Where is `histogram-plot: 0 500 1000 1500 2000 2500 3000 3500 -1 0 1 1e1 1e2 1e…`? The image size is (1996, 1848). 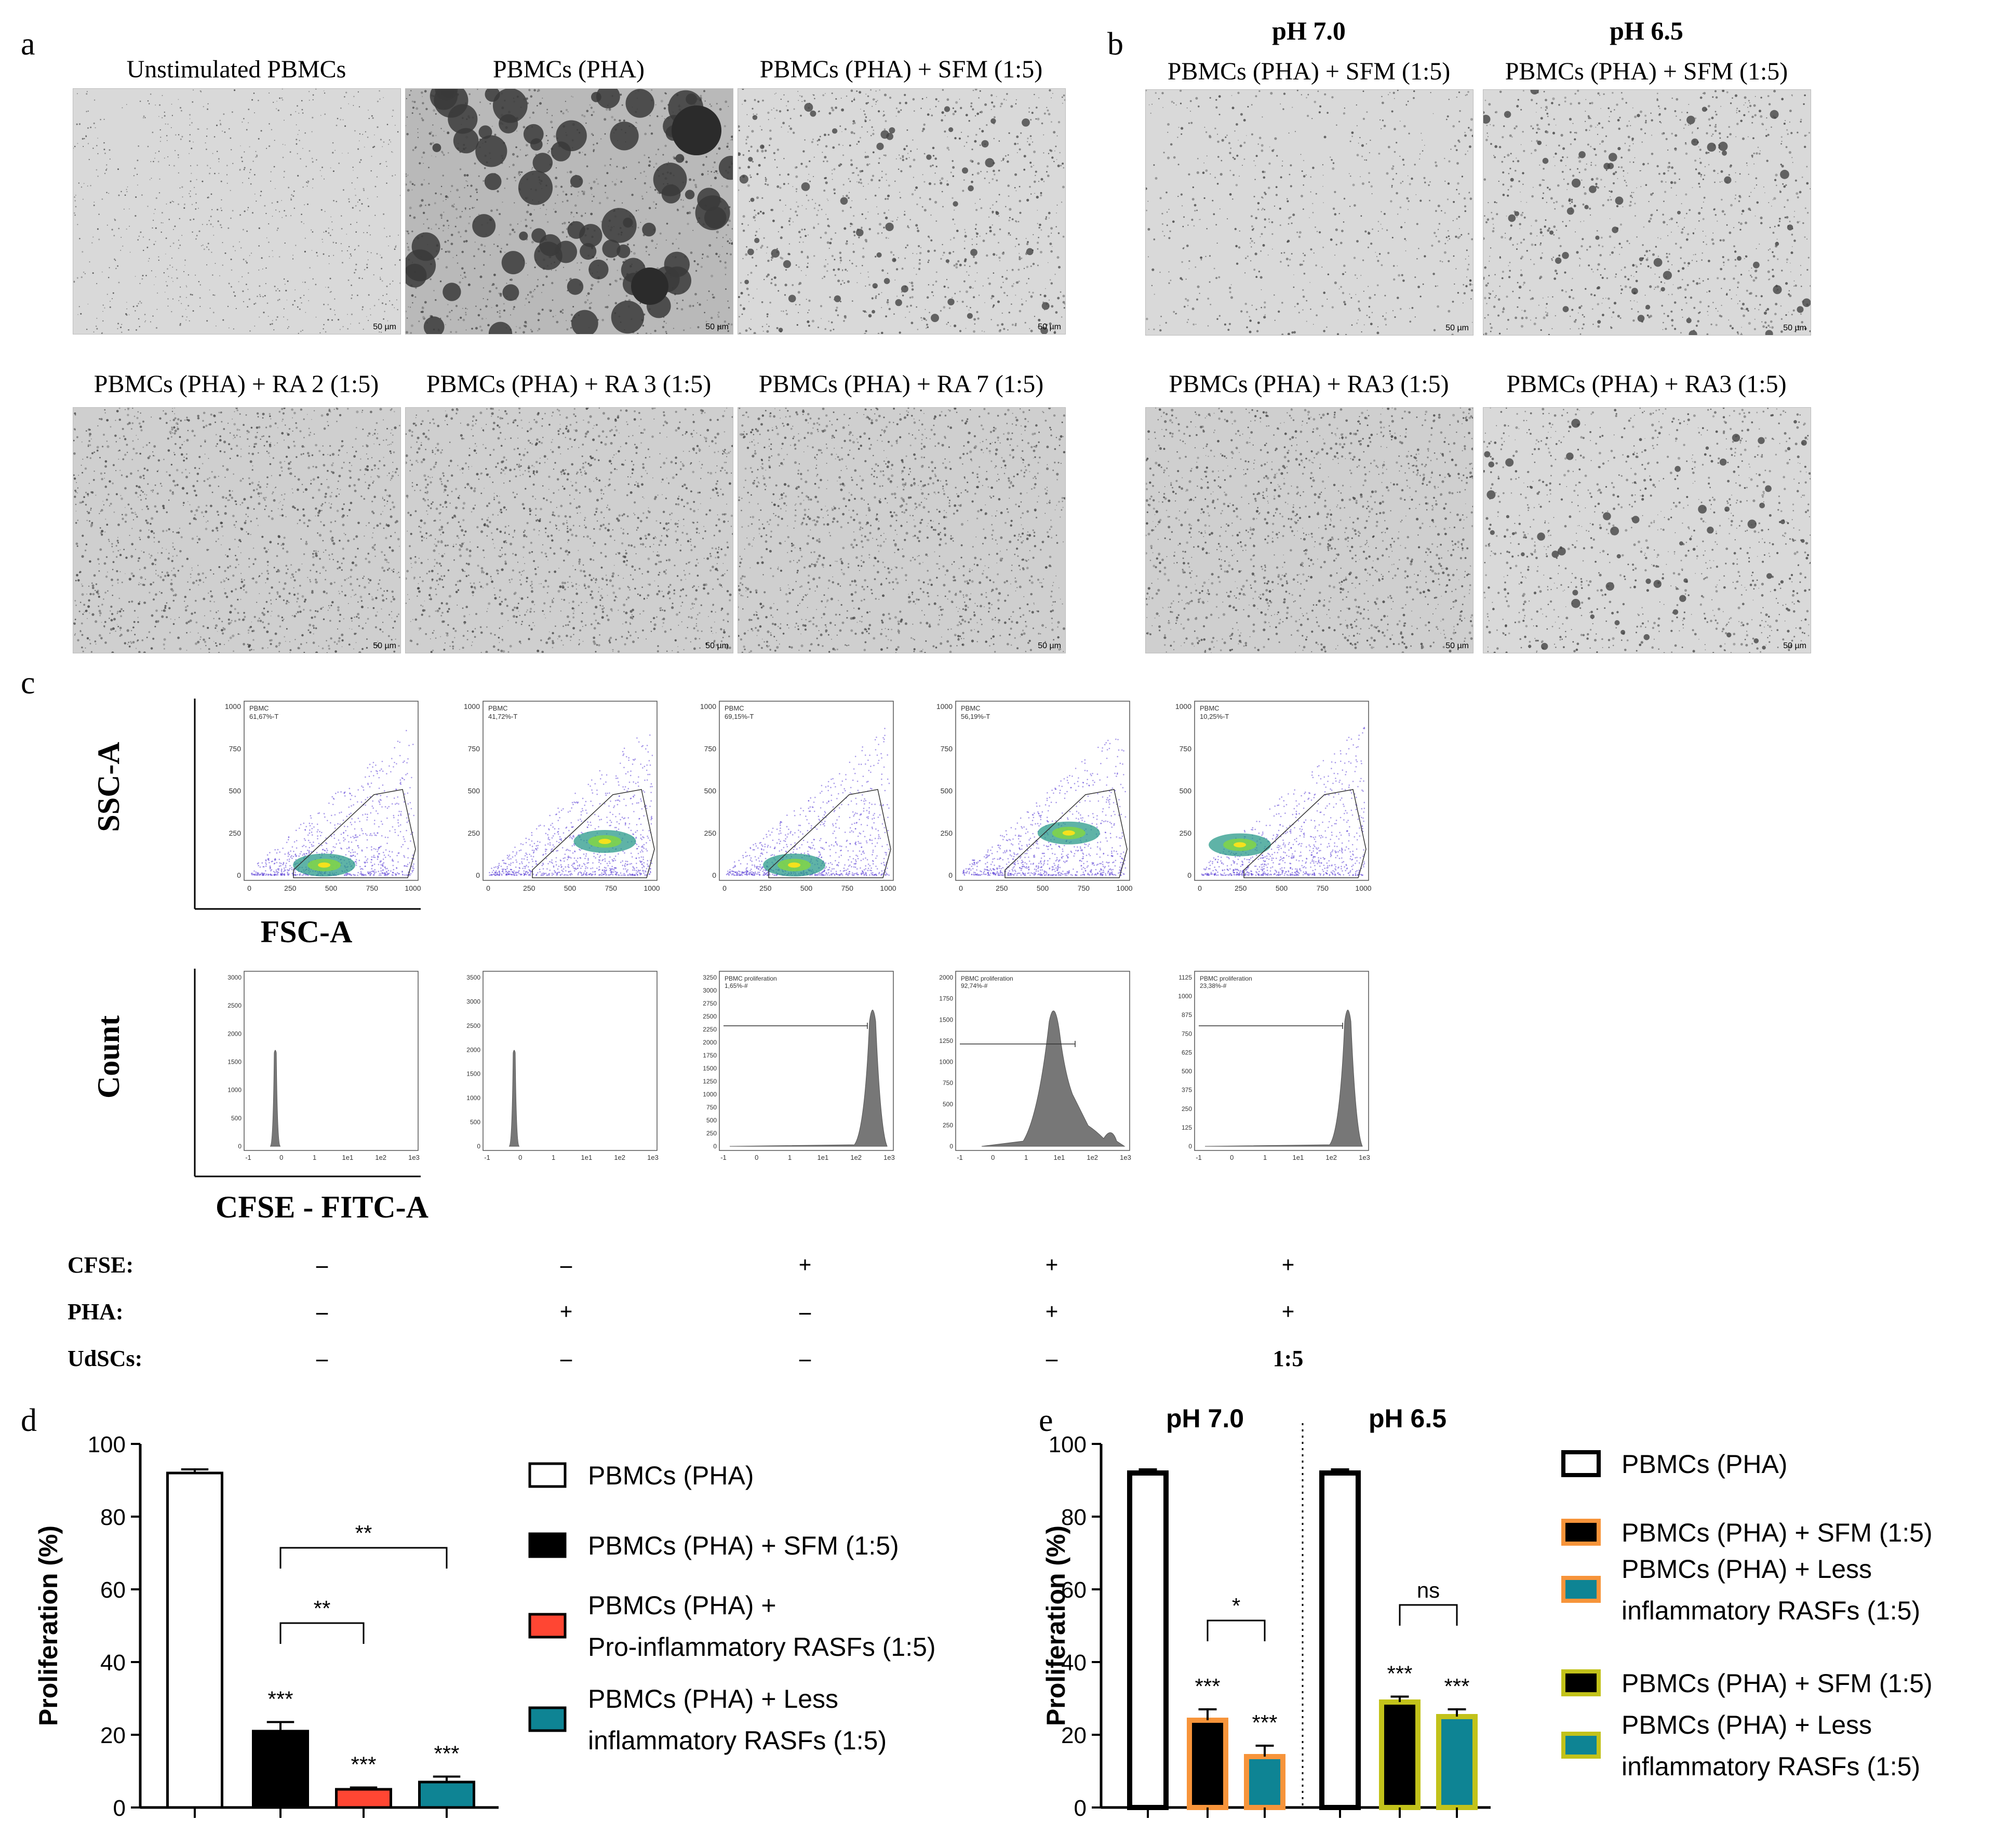 histogram-plot: 0 500 1000 1500 2000 2500 3000 3500 -1 0 1 1e1 1e2 1e… is located at coordinates (562, 1066).